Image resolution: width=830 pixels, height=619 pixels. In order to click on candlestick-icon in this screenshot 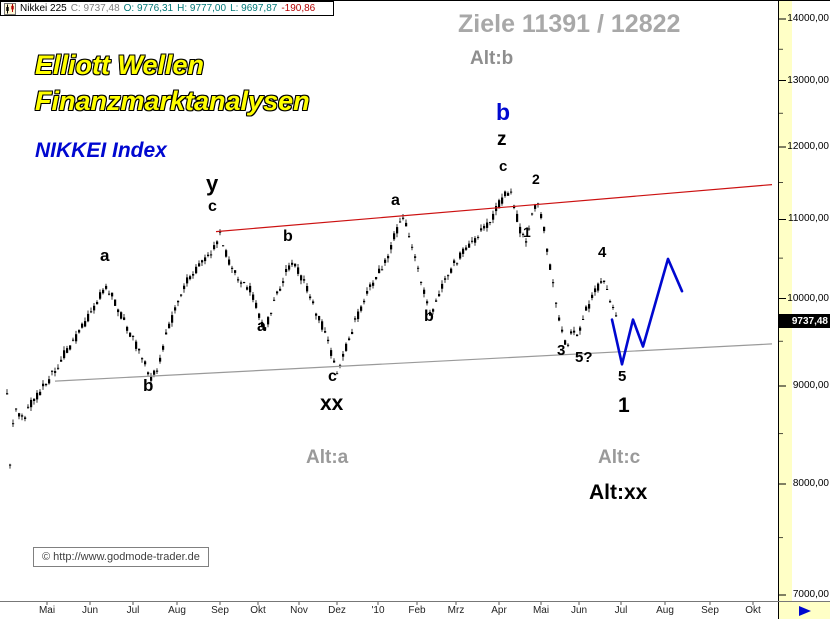, I will do `click(10, 8)`.